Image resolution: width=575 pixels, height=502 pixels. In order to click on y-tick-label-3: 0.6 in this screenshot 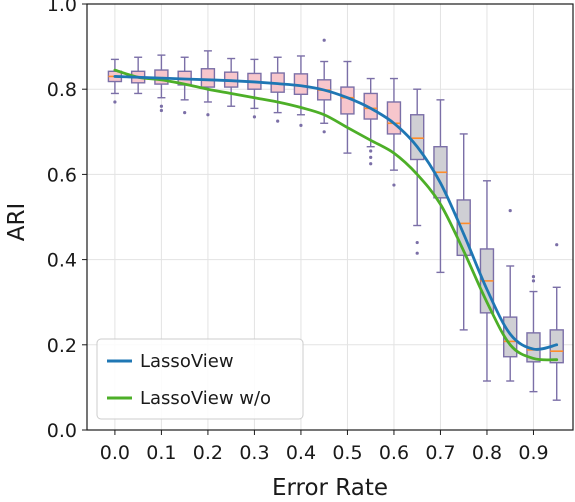, I will do `click(62, 175)`.